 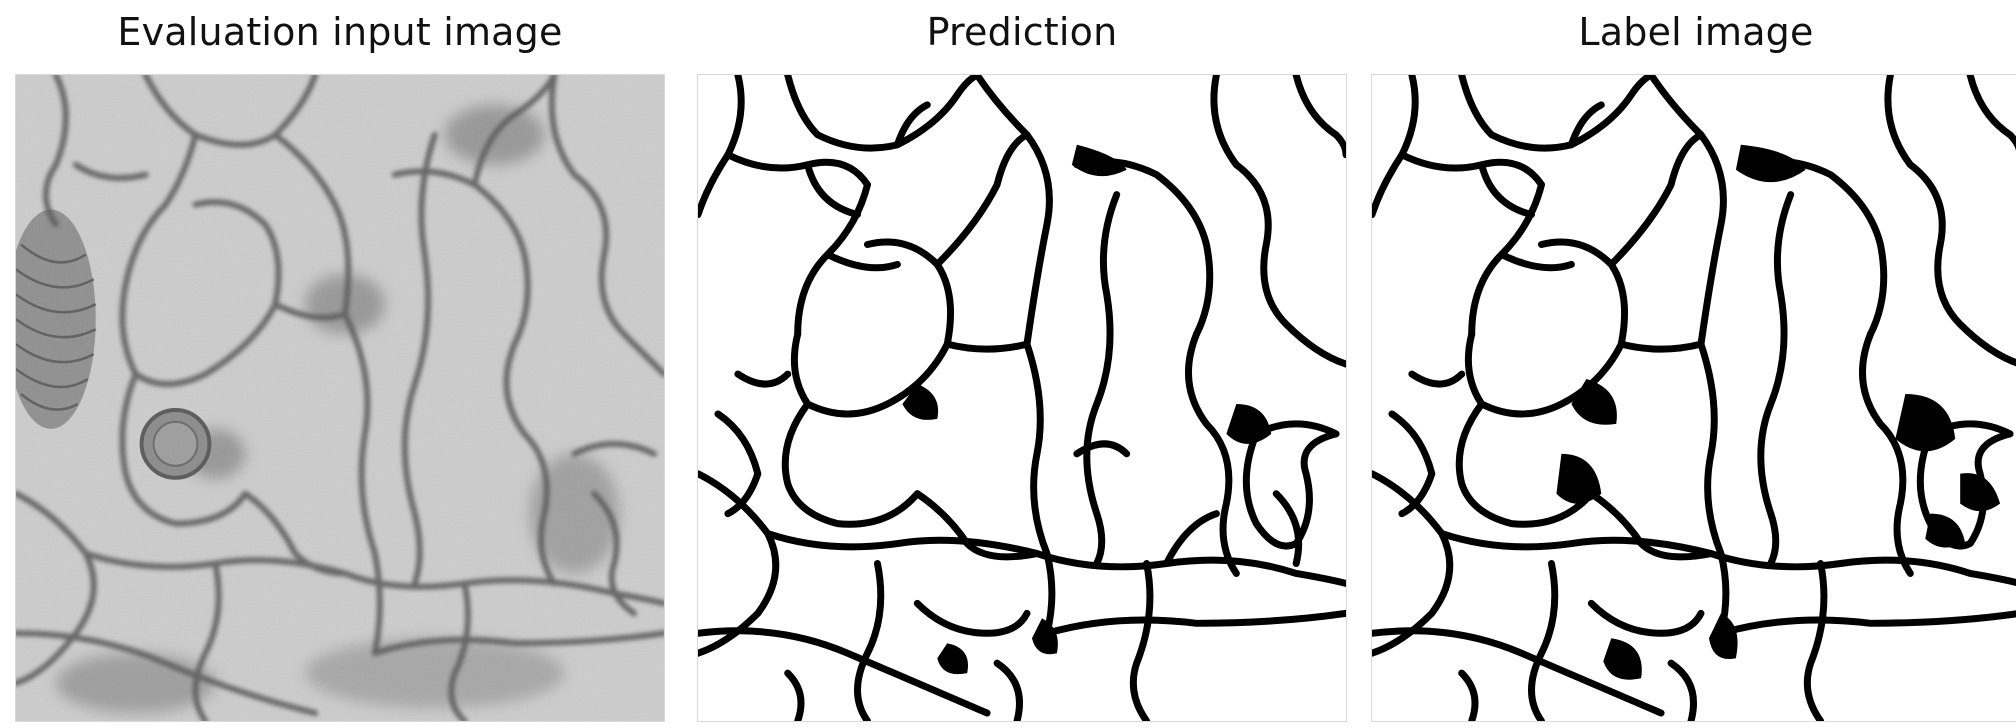 I want to click on panel-title-prediction: Prediction, so click(x=1022, y=32).